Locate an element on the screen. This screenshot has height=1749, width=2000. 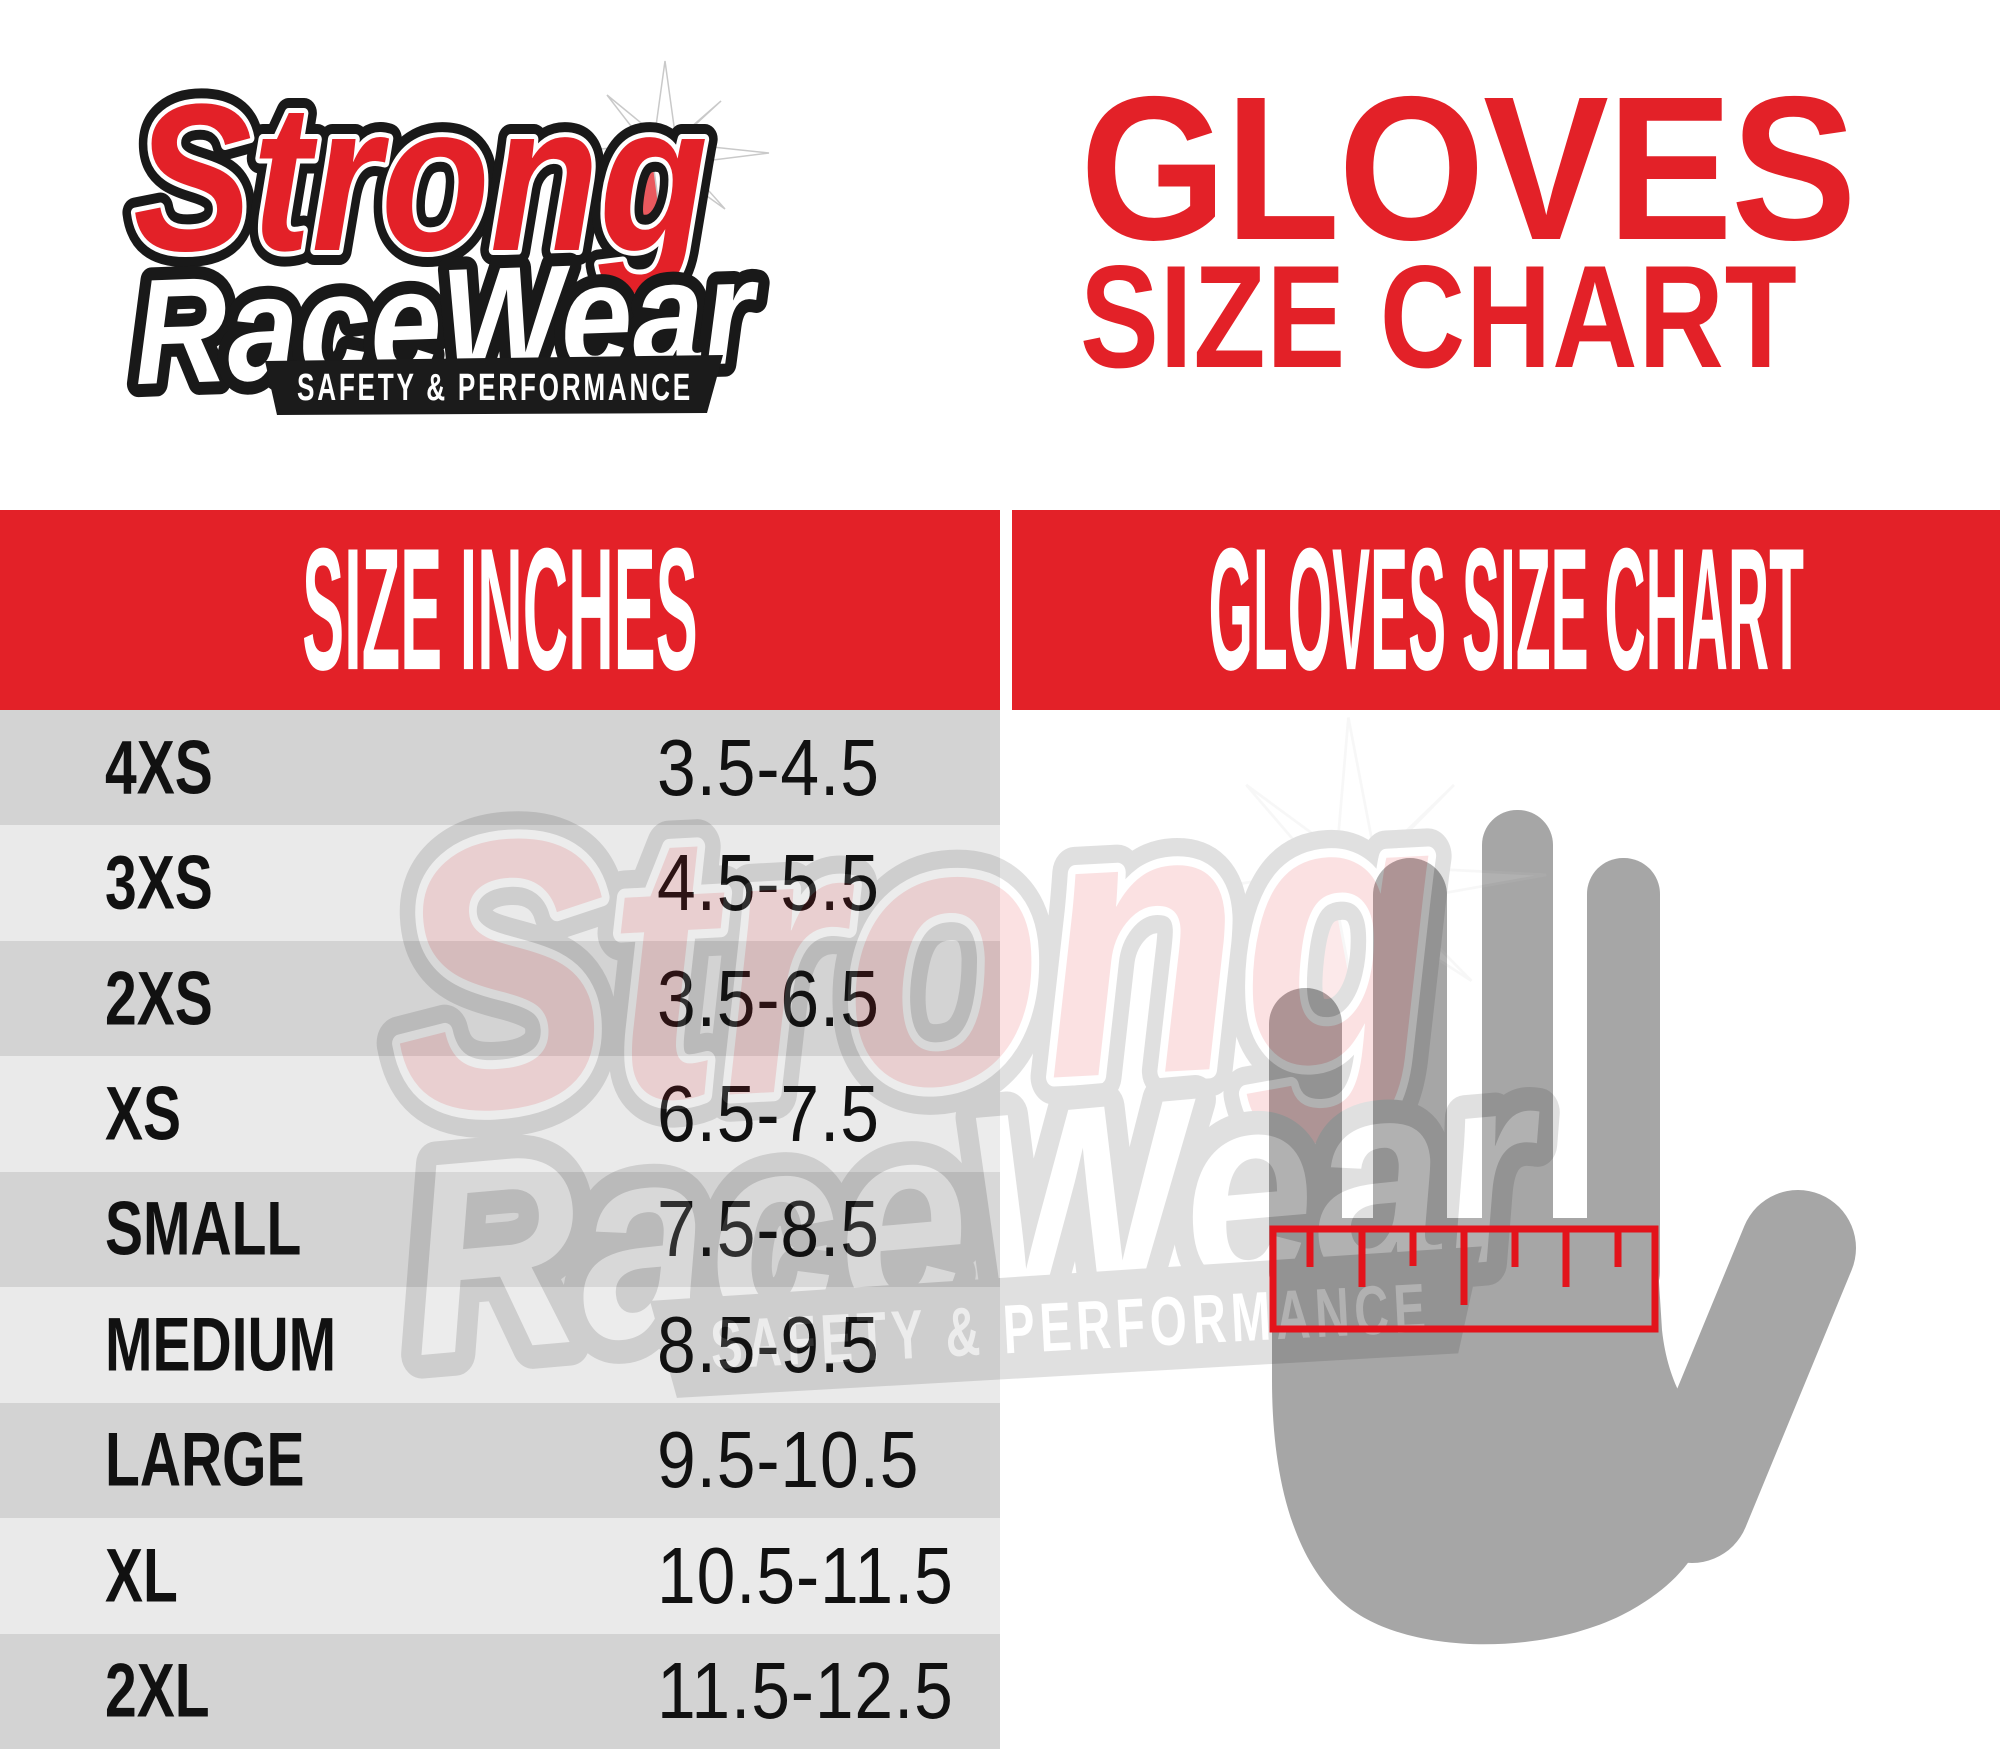
left-panel-header-label: SIZE INCHES is located at coordinates (500, 610).